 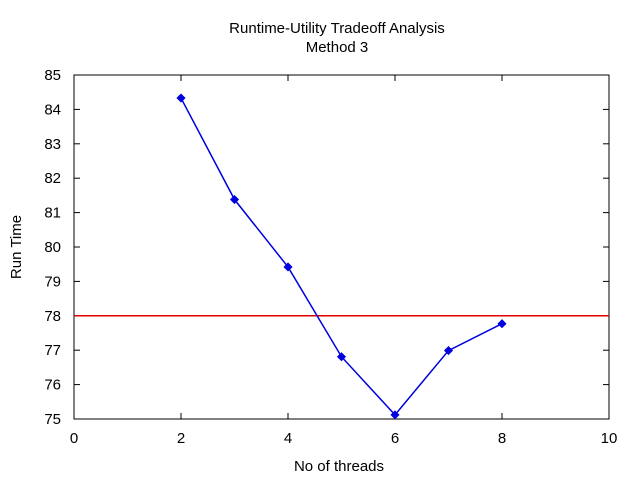 What do you see at coordinates (52, 385) in the screenshot?
I see `y-tick-label: 76` at bounding box center [52, 385].